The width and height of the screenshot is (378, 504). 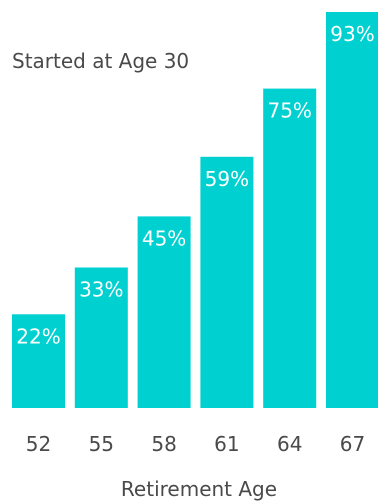 I want to click on bar-value-label-67: 93%, so click(x=352, y=34).